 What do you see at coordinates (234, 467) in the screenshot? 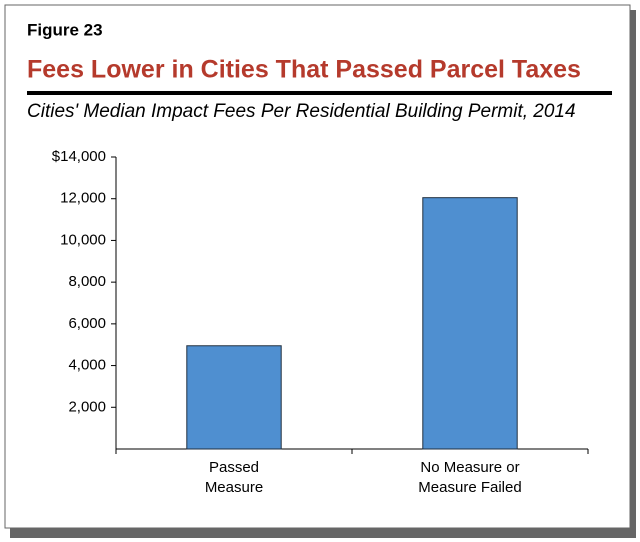
I see `x-tick-label: Passed` at bounding box center [234, 467].